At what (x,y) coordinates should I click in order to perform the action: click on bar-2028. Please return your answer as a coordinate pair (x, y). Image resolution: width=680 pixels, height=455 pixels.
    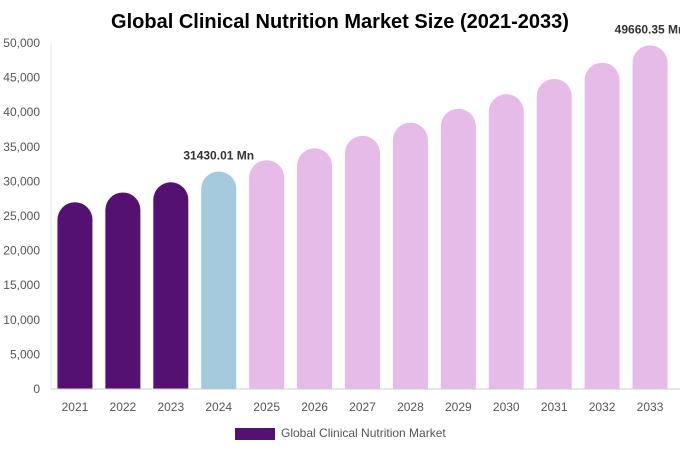
    Looking at the image, I should click on (410, 255).